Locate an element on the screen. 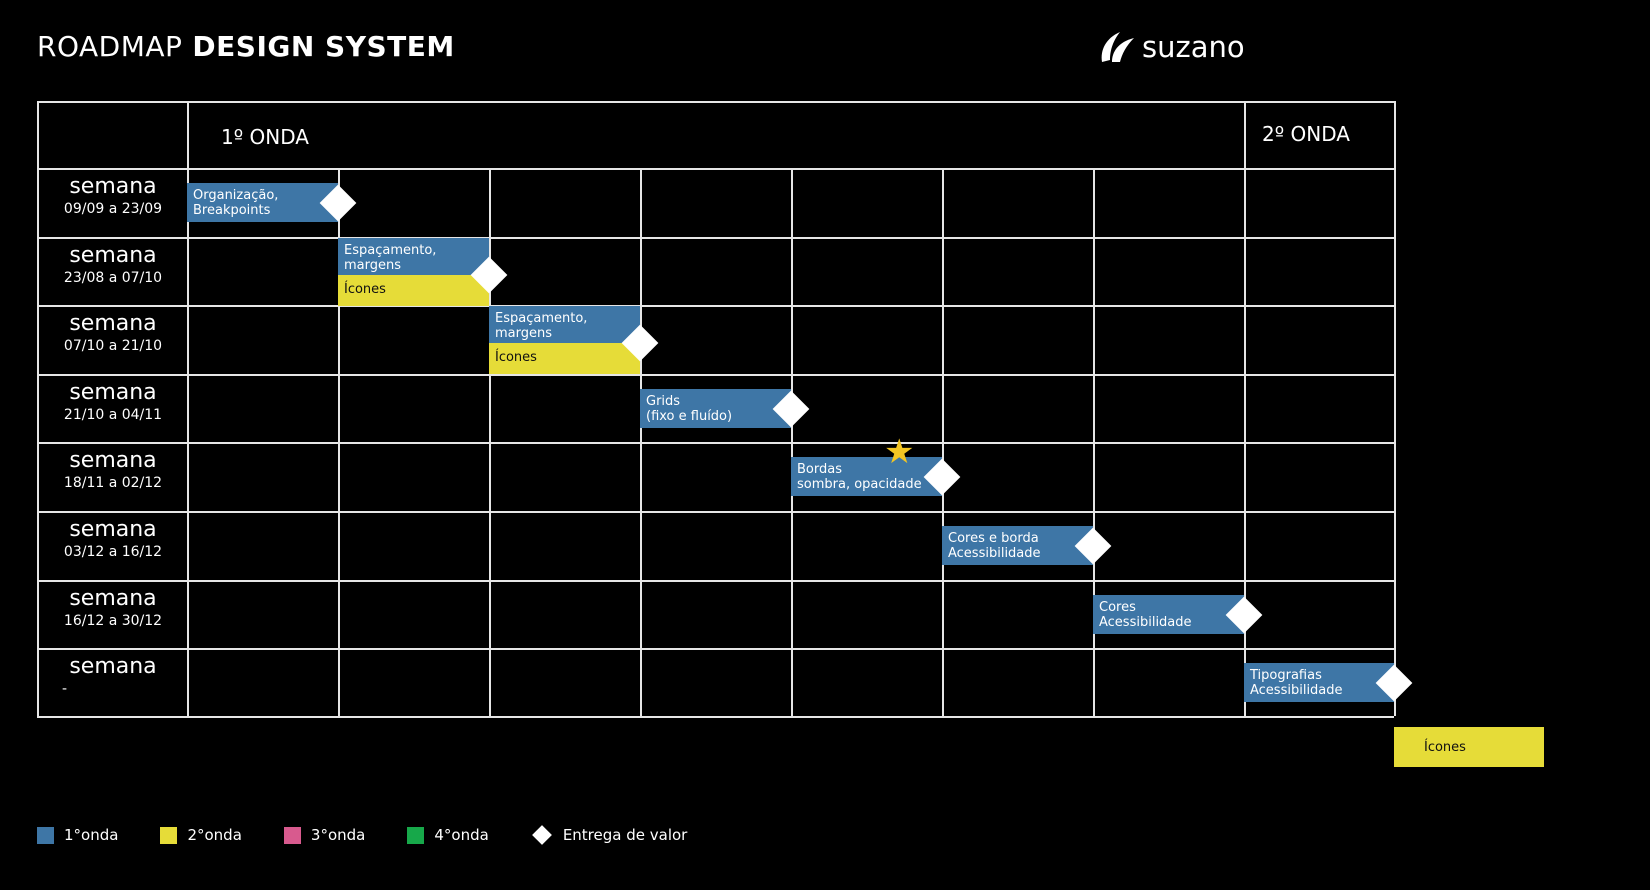 This screenshot has height=890, width=1650. week-row-label: semana 18/11 a 02/12 is located at coordinates (113, 471).